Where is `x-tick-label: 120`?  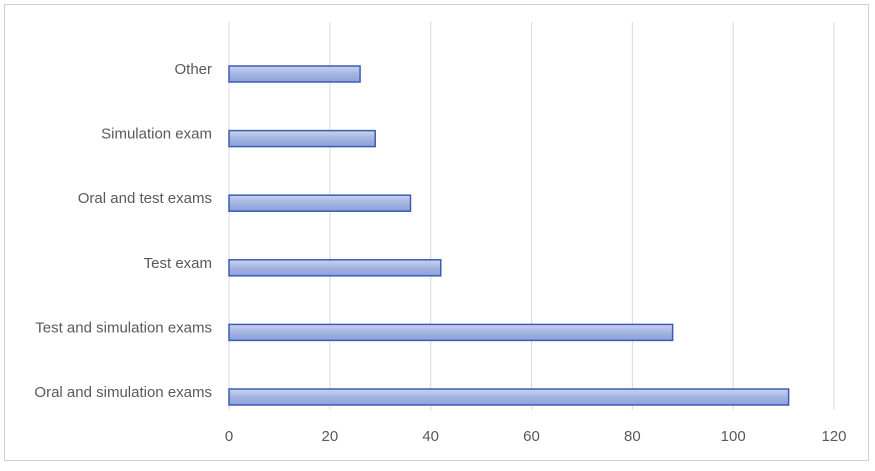
x-tick-label: 120 is located at coordinates (833, 436).